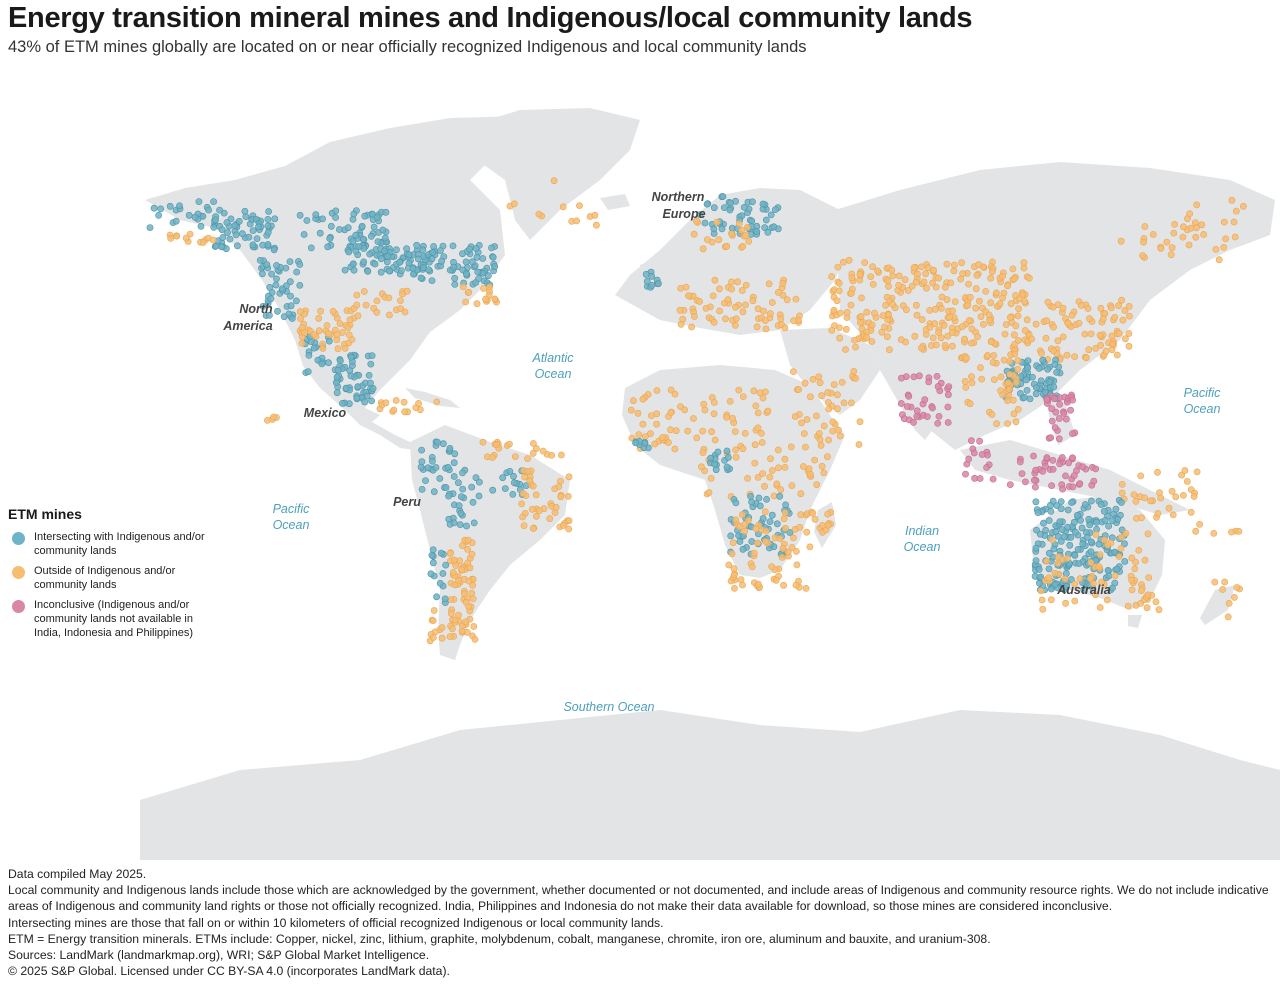 The height and width of the screenshot is (1000, 1280). Describe the element at coordinates (922, 531) in the screenshot. I see `ocean-label-indian: Indian` at that location.